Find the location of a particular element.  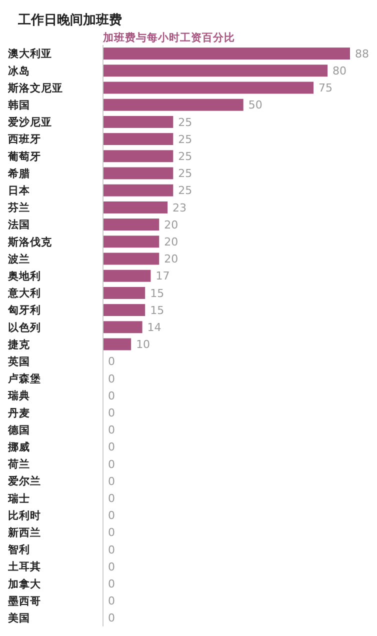

y-tick-label: 挪威 is located at coordinates (18, 447).